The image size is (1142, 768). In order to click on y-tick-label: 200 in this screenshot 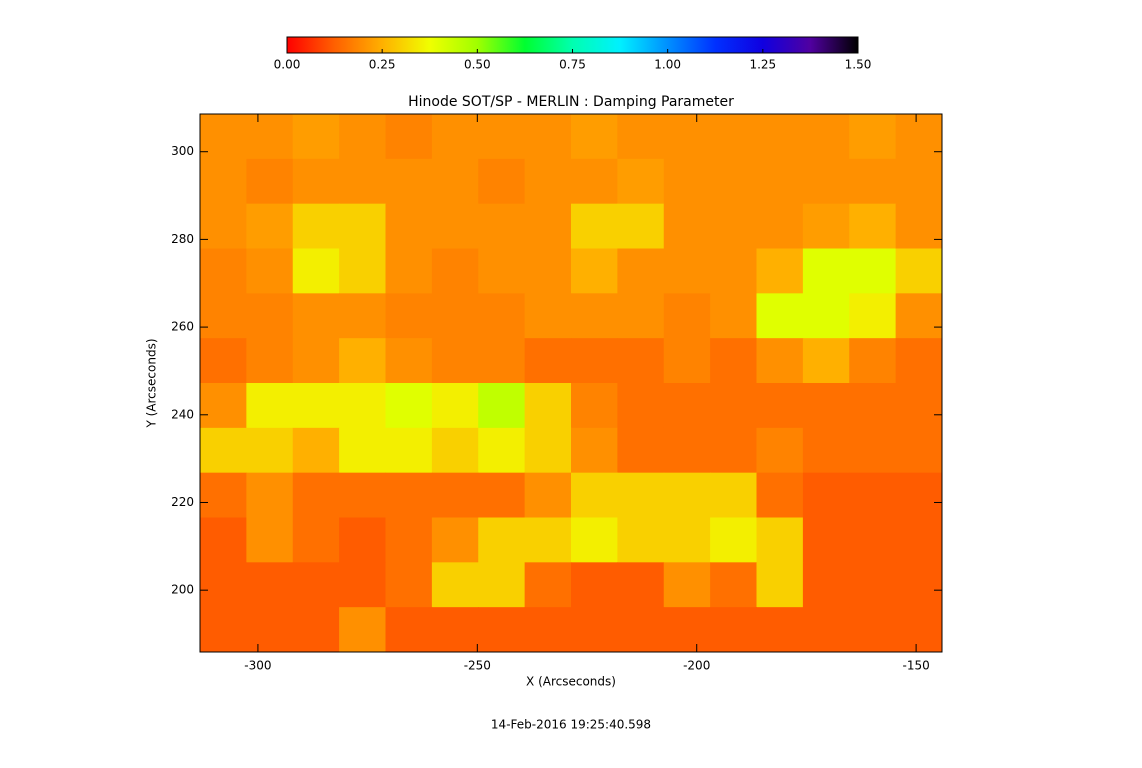, I will do `click(182, 590)`.